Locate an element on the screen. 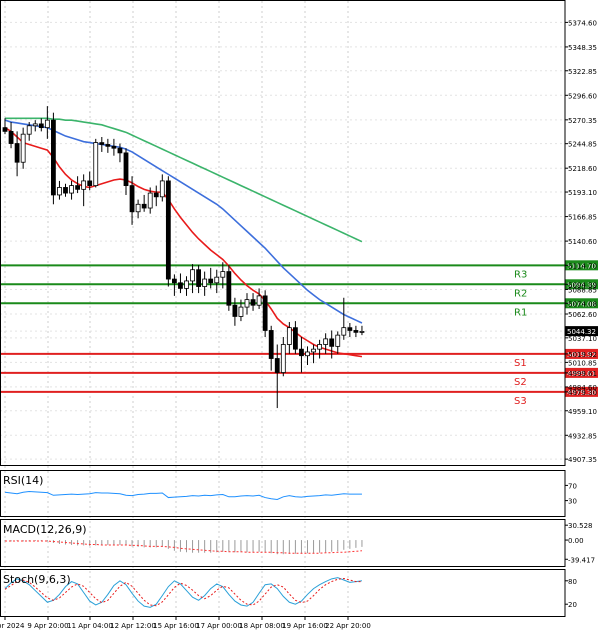 The width and height of the screenshot is (600, 634). macd-signal-line is located at coordinates (183, 547).